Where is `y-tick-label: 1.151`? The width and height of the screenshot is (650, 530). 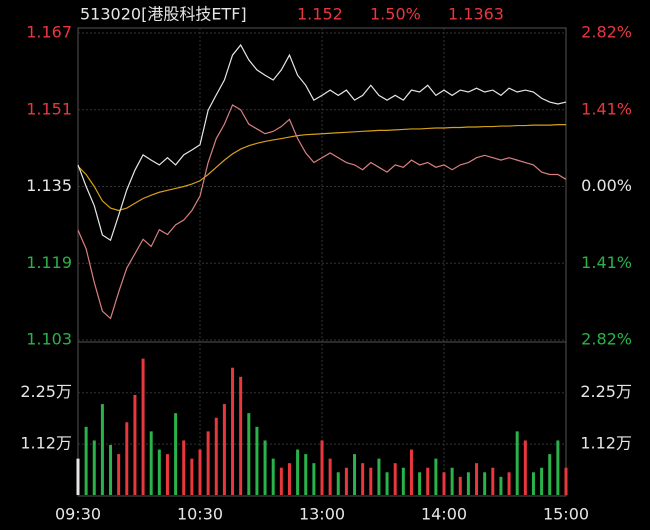
y-tick-label: 1.151 is located at coordinates (49, 108).